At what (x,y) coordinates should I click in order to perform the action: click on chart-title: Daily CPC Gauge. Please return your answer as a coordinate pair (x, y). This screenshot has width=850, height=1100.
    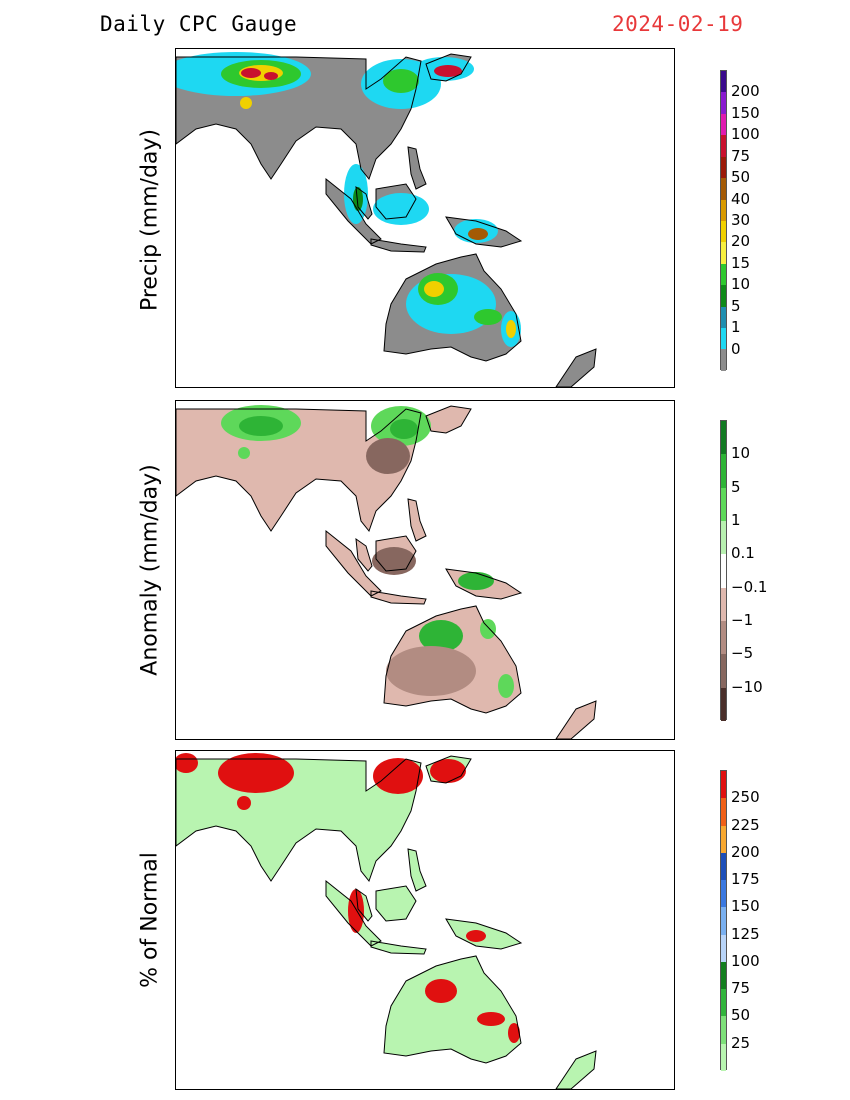
    Looking at the image, I should click on (199, 24).